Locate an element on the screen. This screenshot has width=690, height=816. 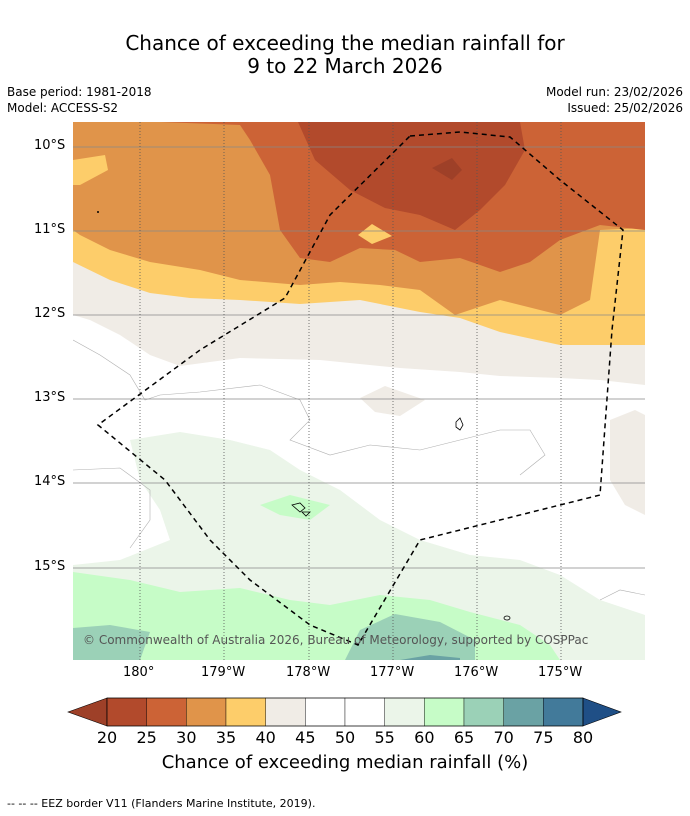
colorbar-tick-60: 60 is located at coordinates (424, 737).